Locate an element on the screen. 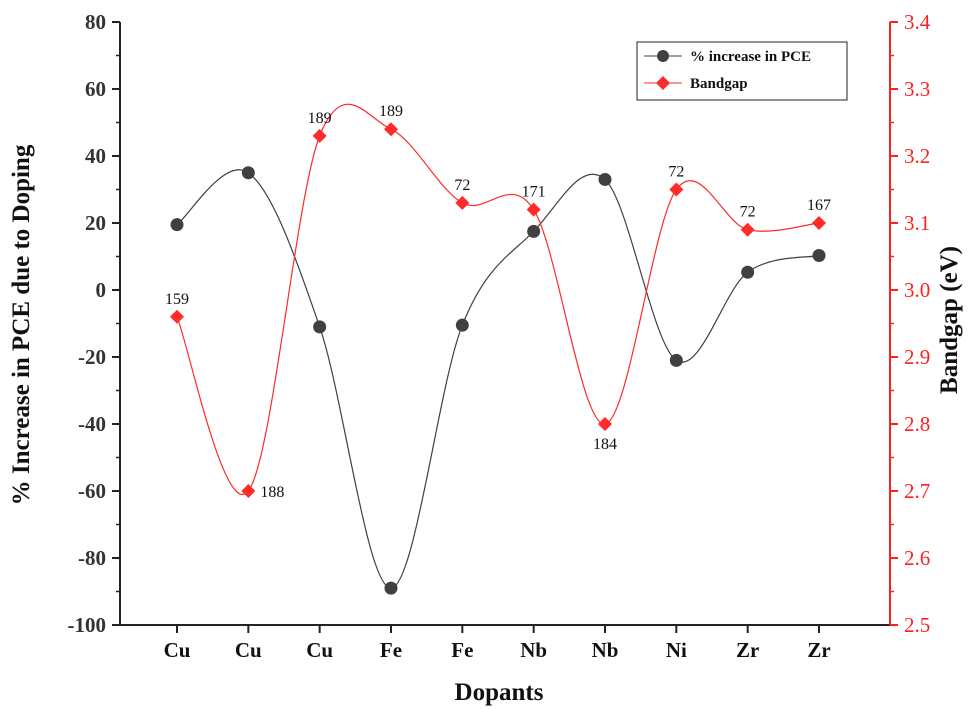  y-right-tick-label: 2.5 is located at coordinates (917, 625).